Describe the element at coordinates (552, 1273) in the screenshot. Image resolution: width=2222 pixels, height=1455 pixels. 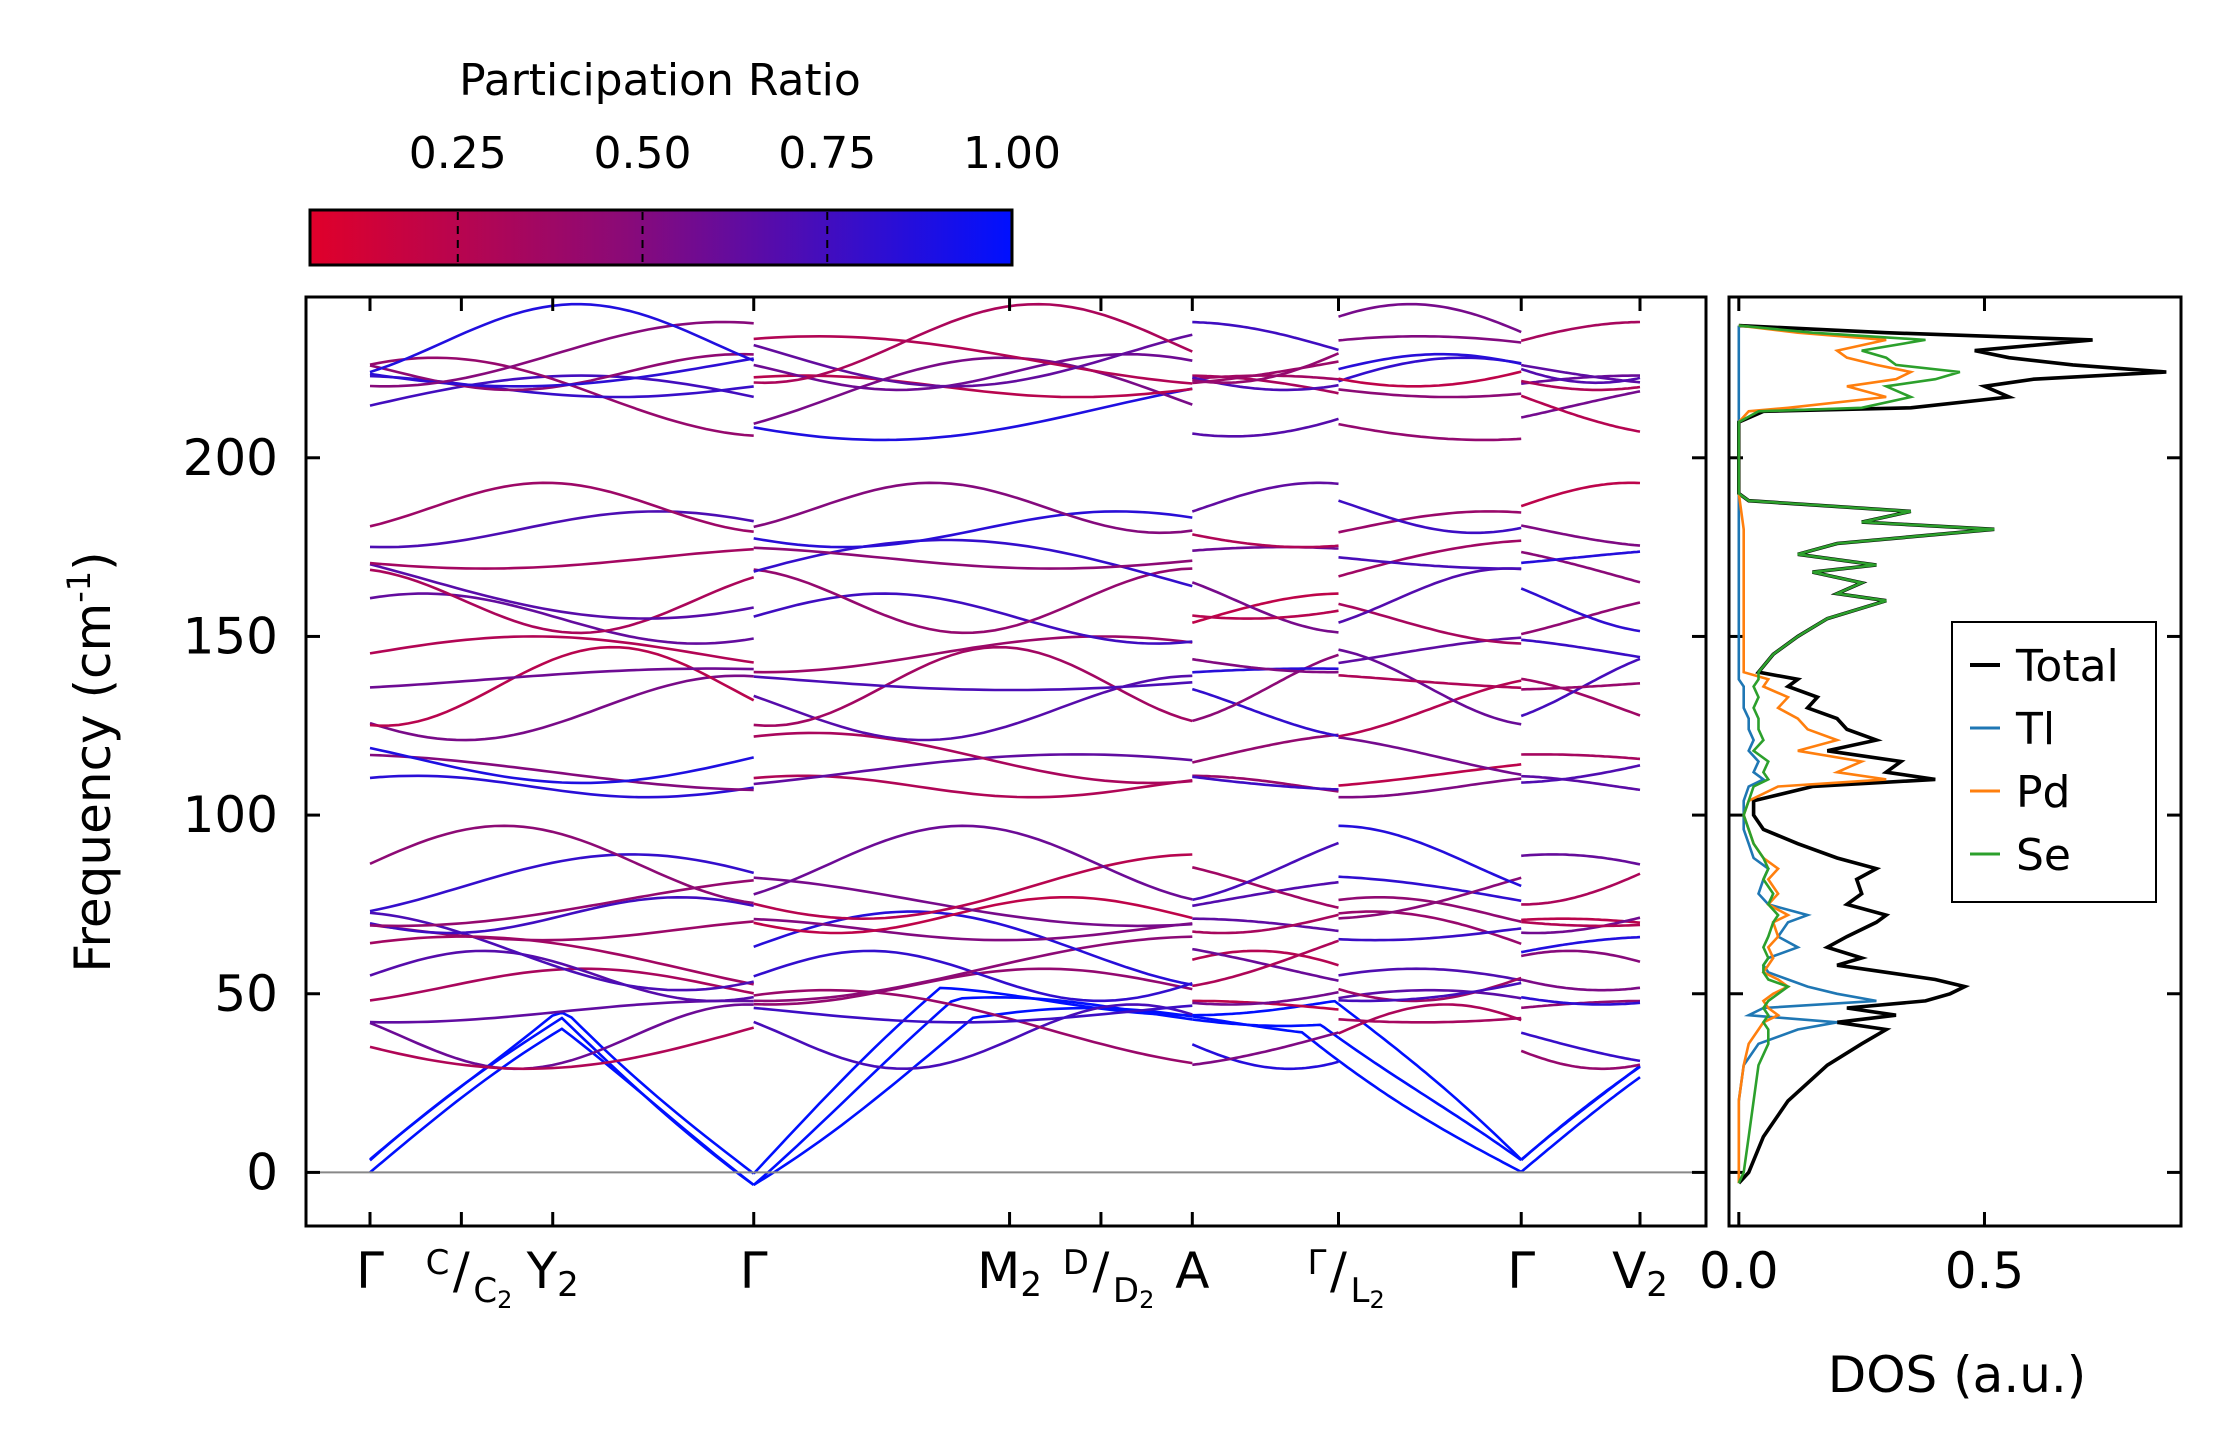
I see `x-tick-label: Y2` at that location.